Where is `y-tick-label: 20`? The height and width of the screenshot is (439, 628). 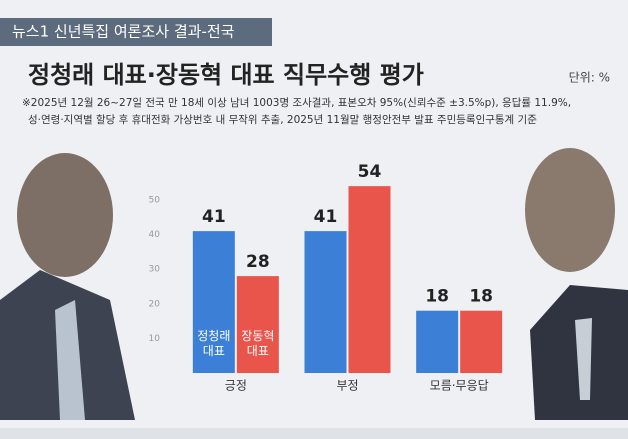
y-tick-label: 20 is located at coordinates (155, 304).